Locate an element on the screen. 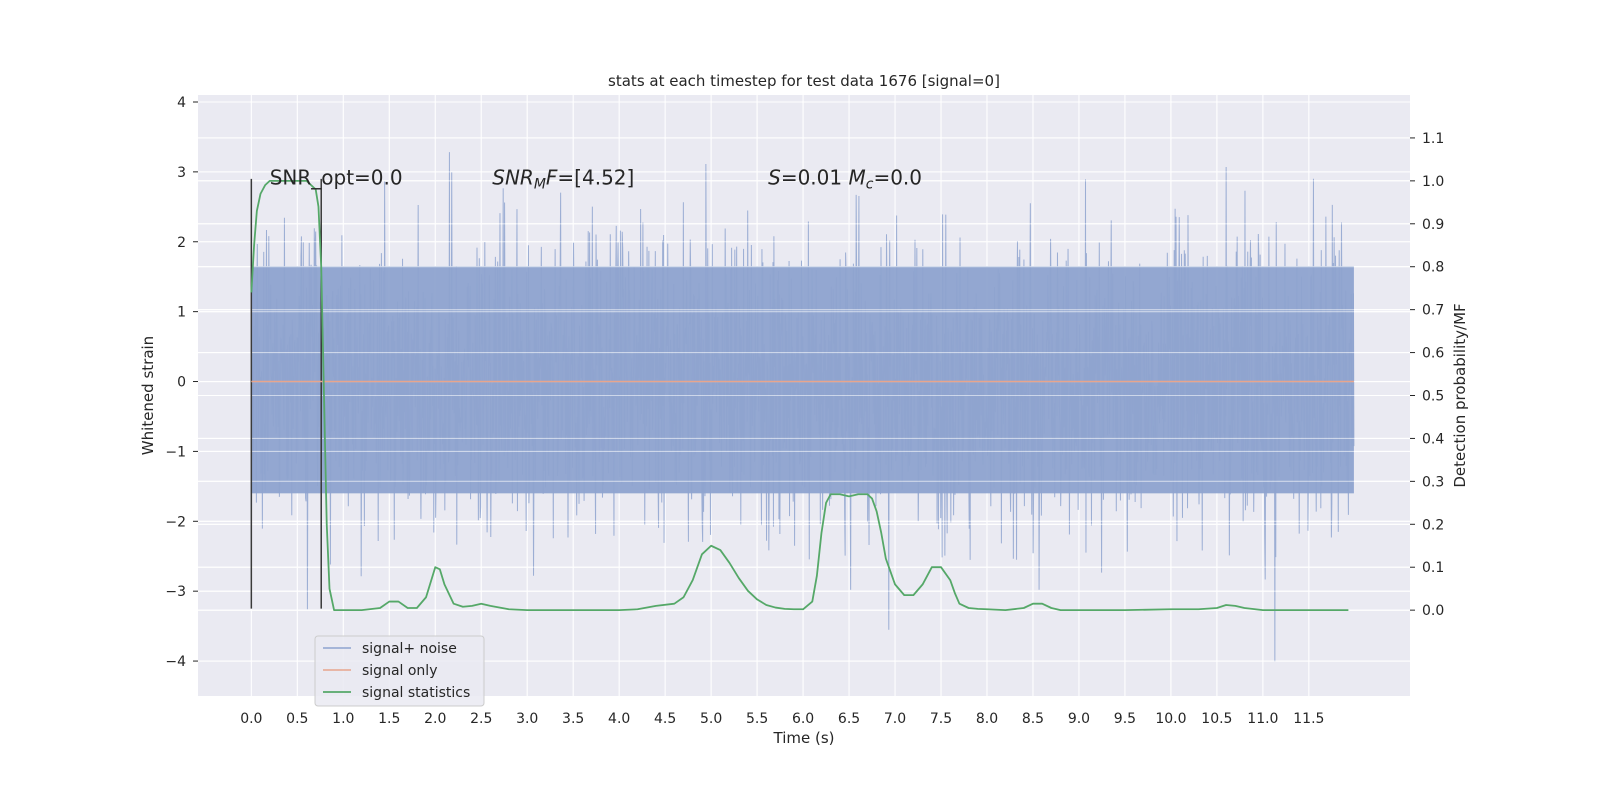  x-tick-label: 4.5 is located at coordinates (665, 719).